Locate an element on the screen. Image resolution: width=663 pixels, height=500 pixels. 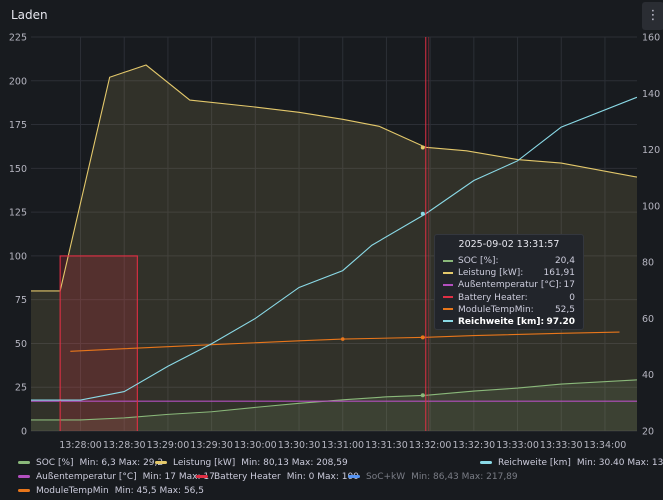
tooltip-row-reichweite: Reichweite [km]: 97.20 is located at coordinates (509, 322).